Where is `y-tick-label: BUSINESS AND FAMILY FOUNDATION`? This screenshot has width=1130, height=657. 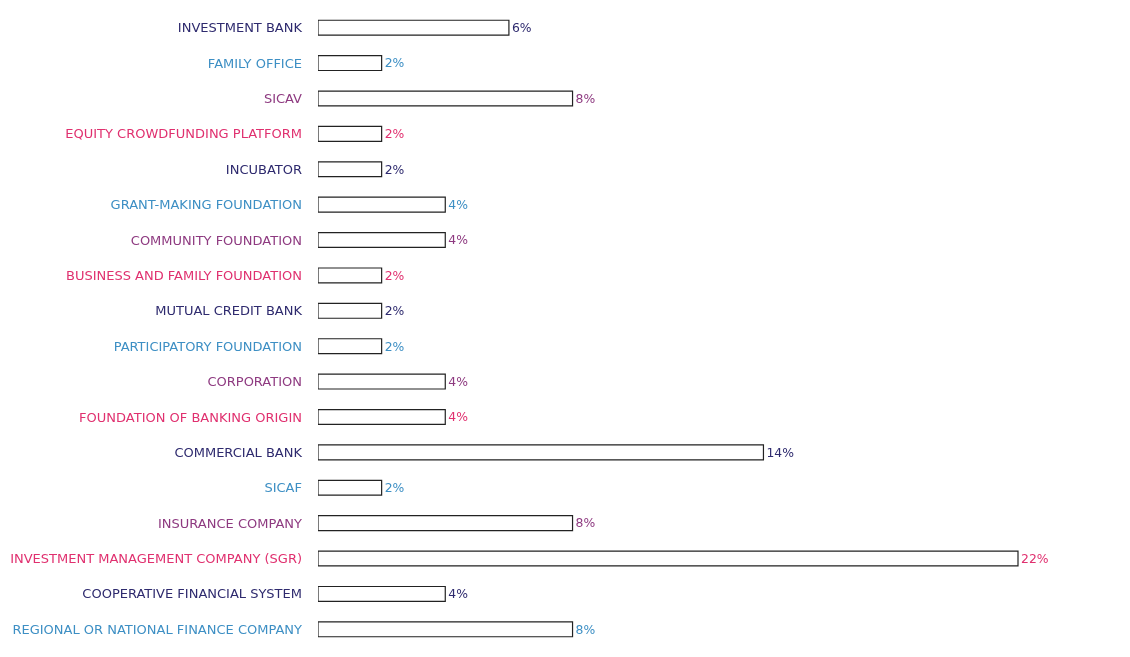
y-tick-label: BUSINESS AND FAMILY FOUNDATION is located at coordinates (183, 275).